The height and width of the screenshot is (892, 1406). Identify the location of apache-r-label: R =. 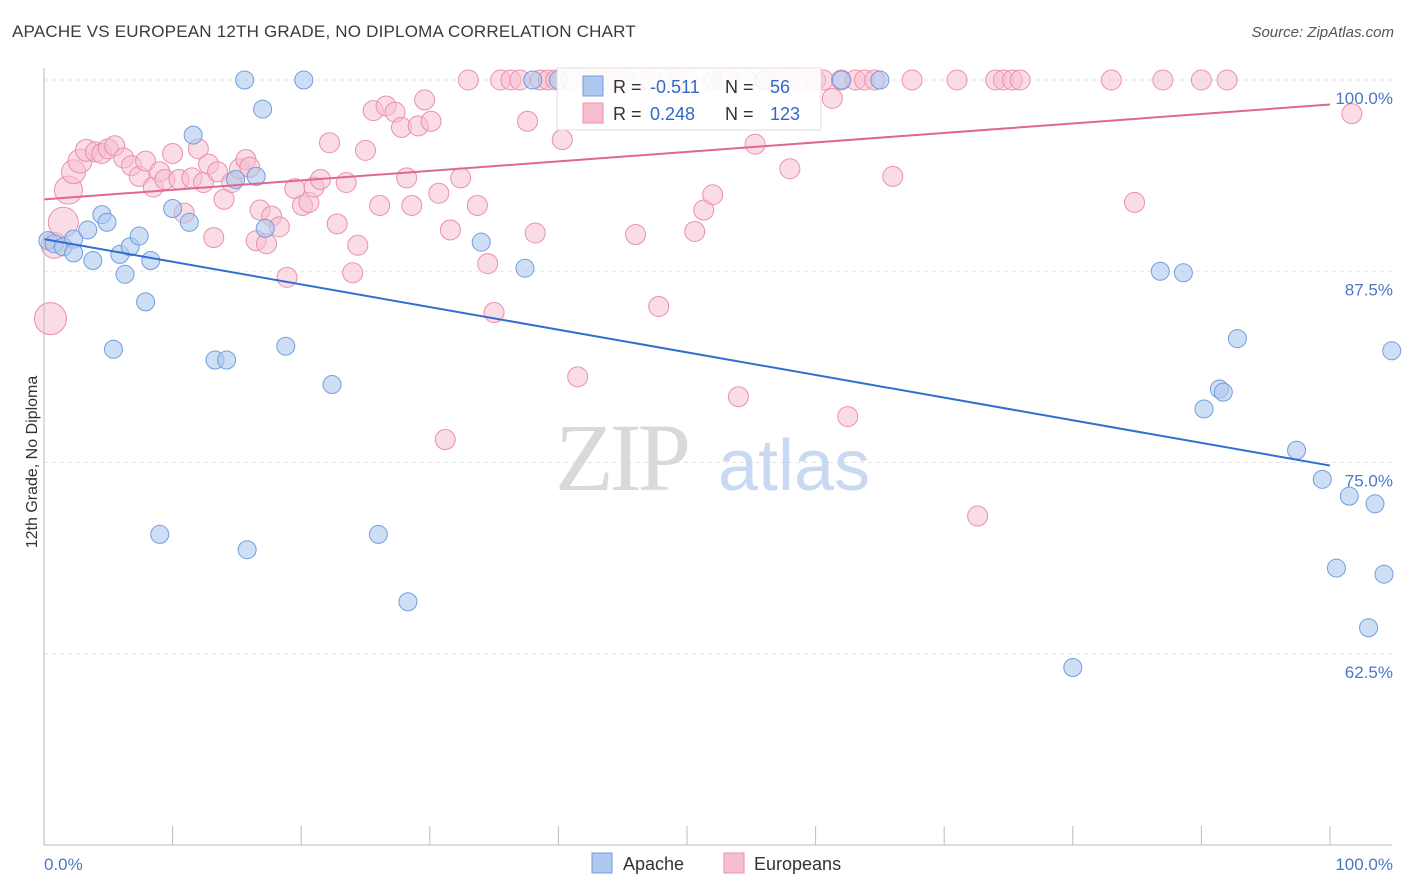
(627, 87).